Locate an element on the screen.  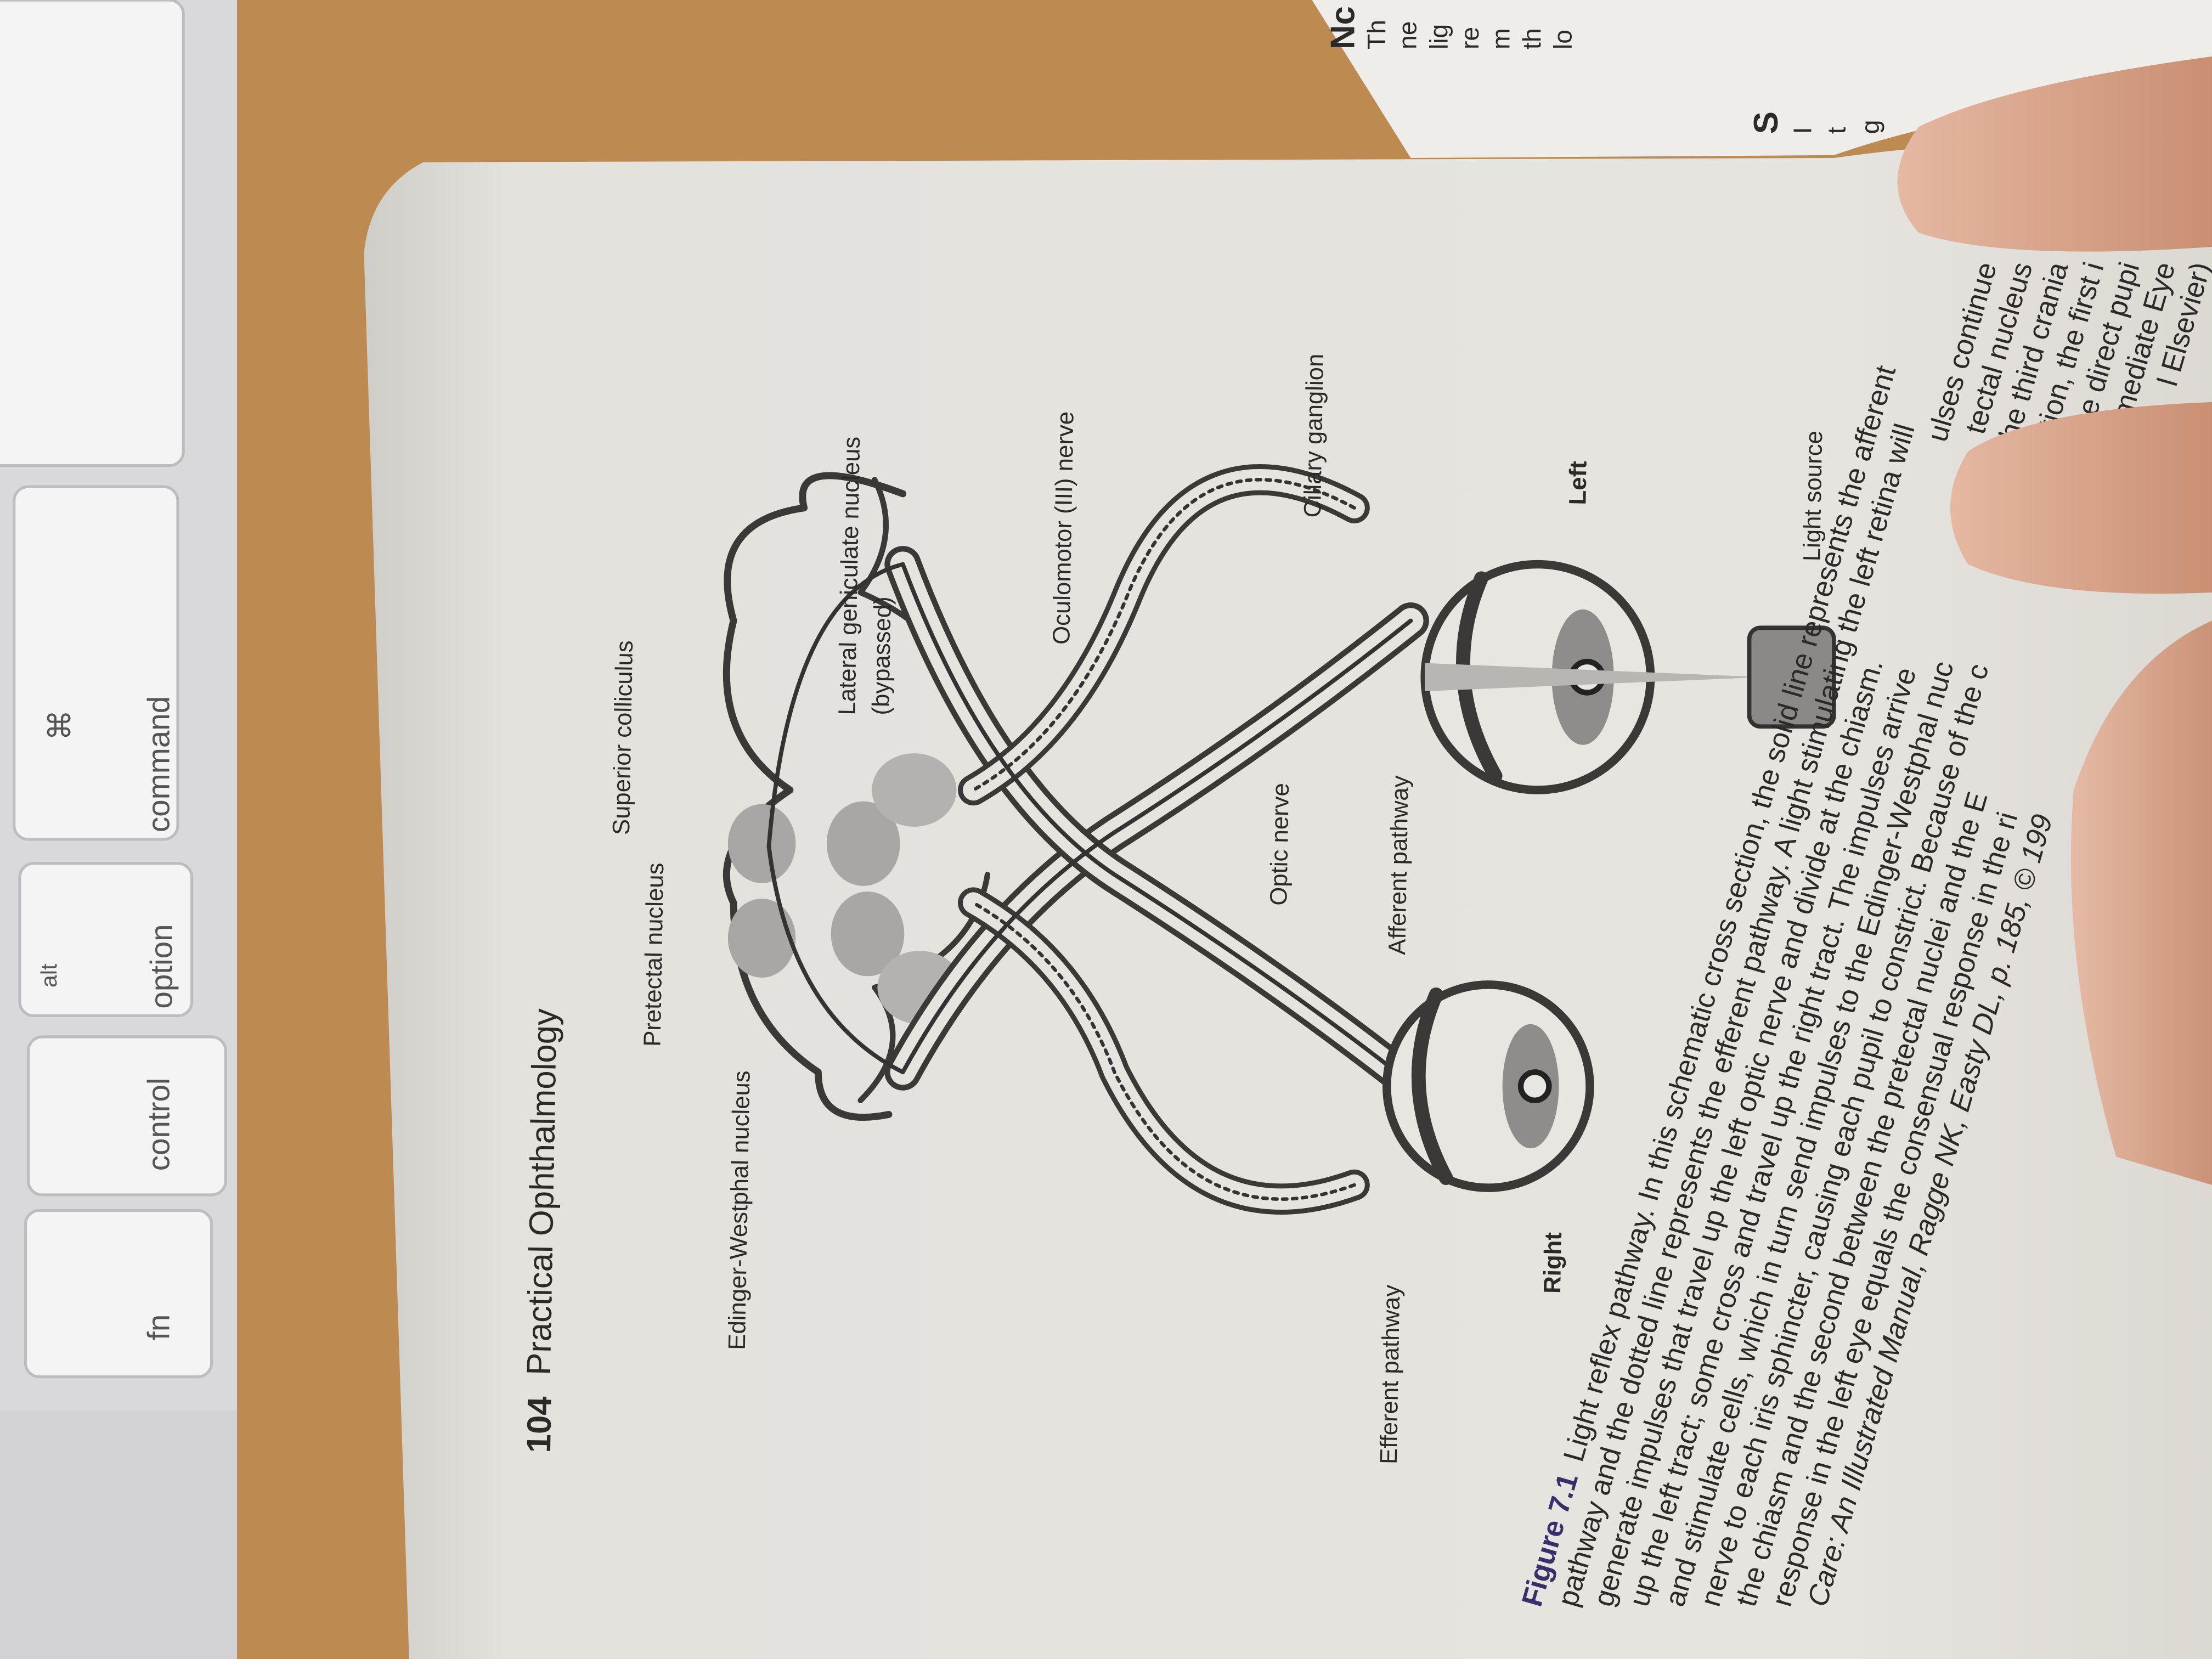
facing-page-fragment: S is located at coordinates (1766, 122).